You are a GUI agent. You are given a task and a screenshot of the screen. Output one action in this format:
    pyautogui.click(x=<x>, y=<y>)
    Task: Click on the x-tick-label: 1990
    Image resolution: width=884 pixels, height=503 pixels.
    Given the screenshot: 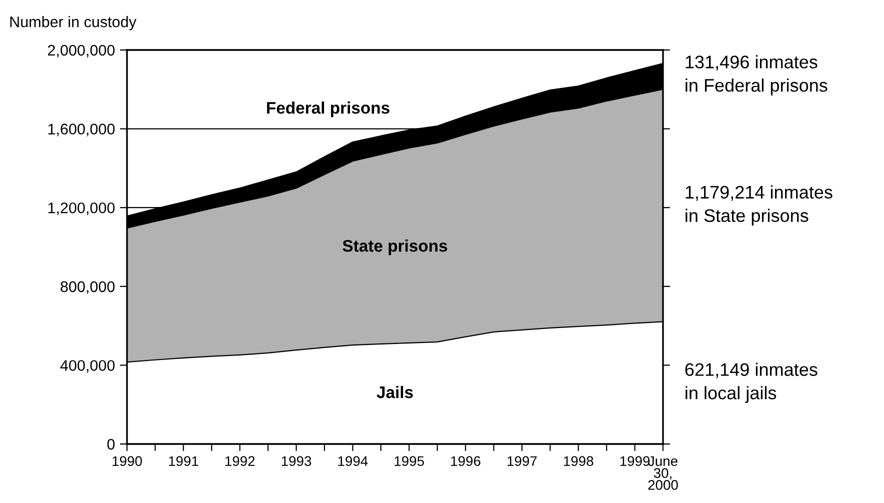 What is the action you would take?
    pyautogui.click(x=127, y=461)
    